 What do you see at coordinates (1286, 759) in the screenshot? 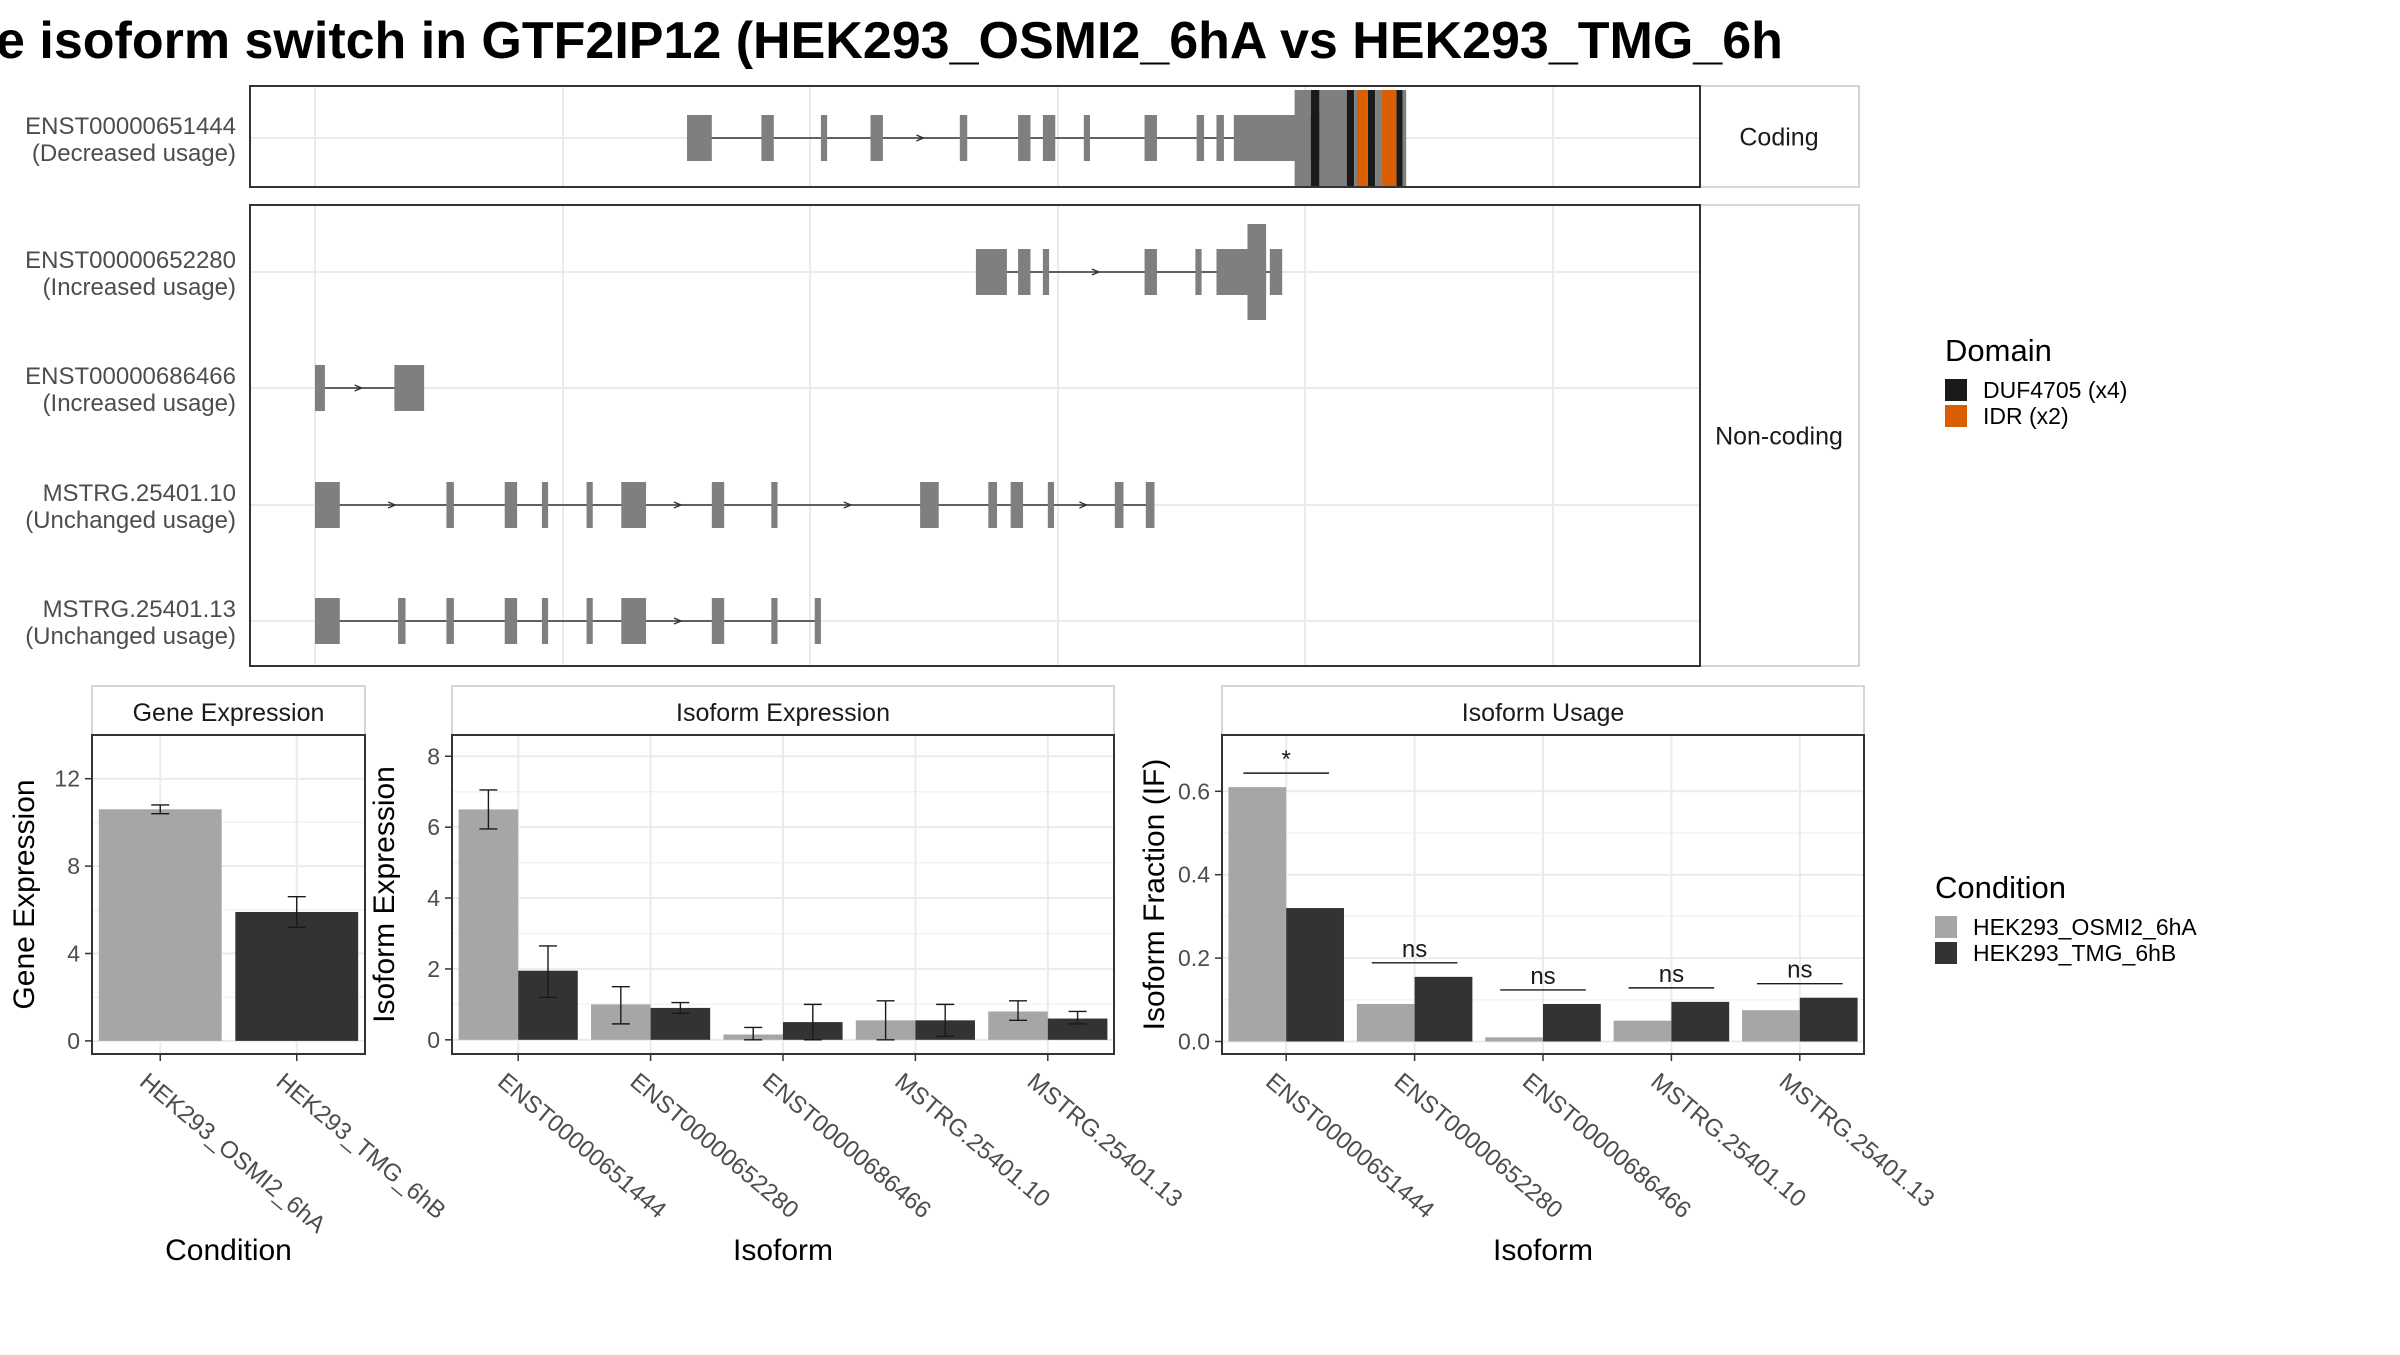
I see `significance-label: *` at bounding box center [1286, 759].